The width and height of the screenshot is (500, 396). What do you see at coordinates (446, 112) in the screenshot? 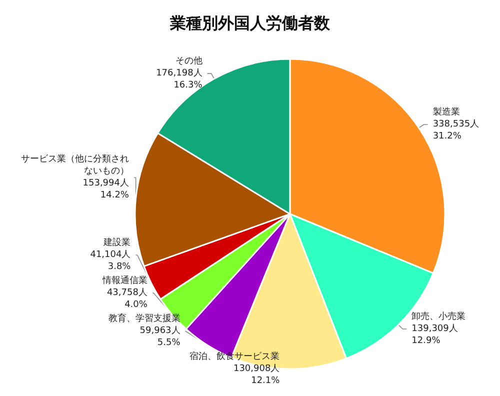
I see `slice-label: 製造業` at bounding box center [446, 112].